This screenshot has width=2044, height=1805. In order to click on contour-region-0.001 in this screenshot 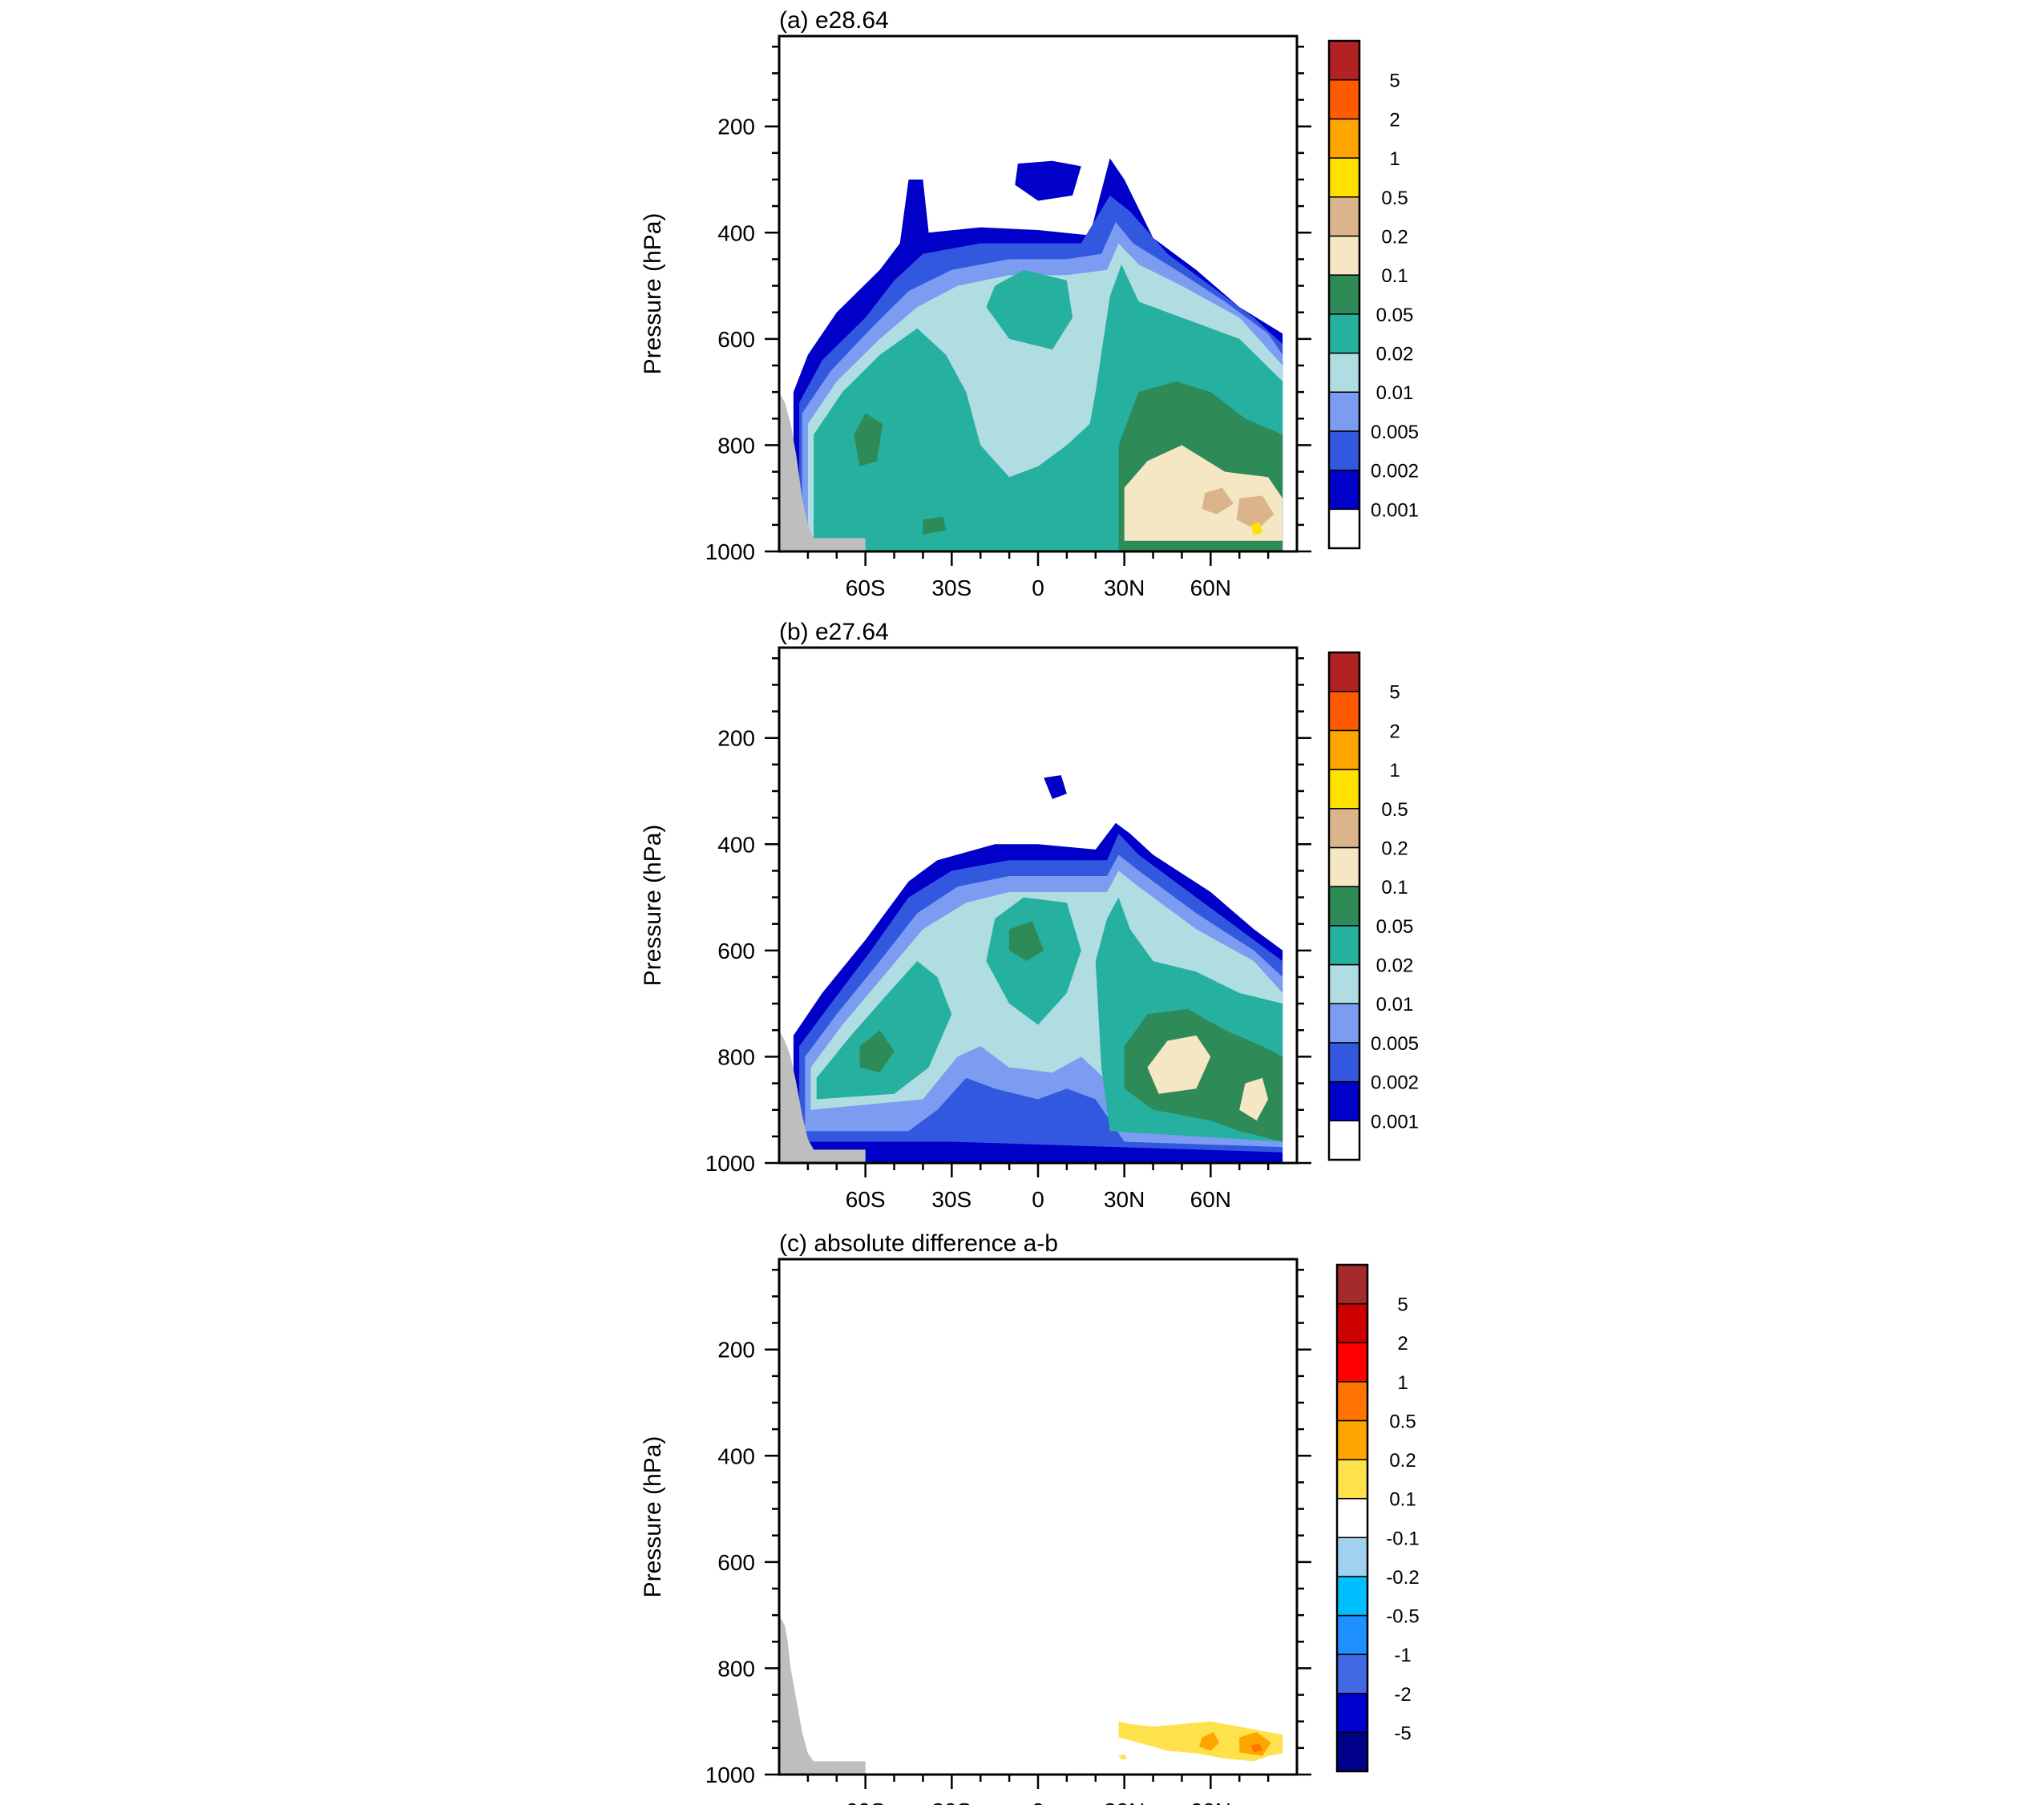, I will do `click(1048, 180)`.